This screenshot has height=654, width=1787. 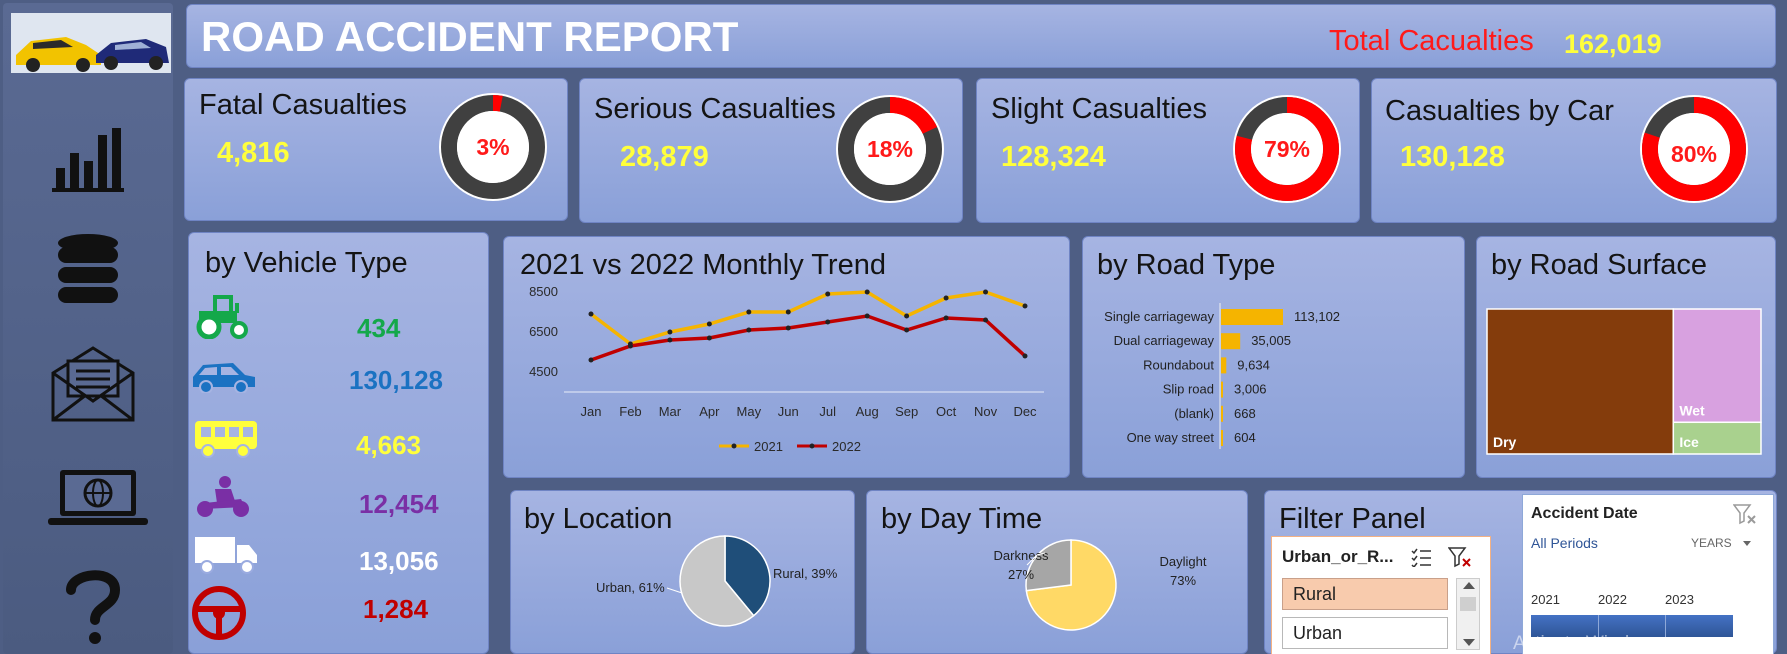 I want to click on x-tick-label: Dec, so click(x=1025, y=411).